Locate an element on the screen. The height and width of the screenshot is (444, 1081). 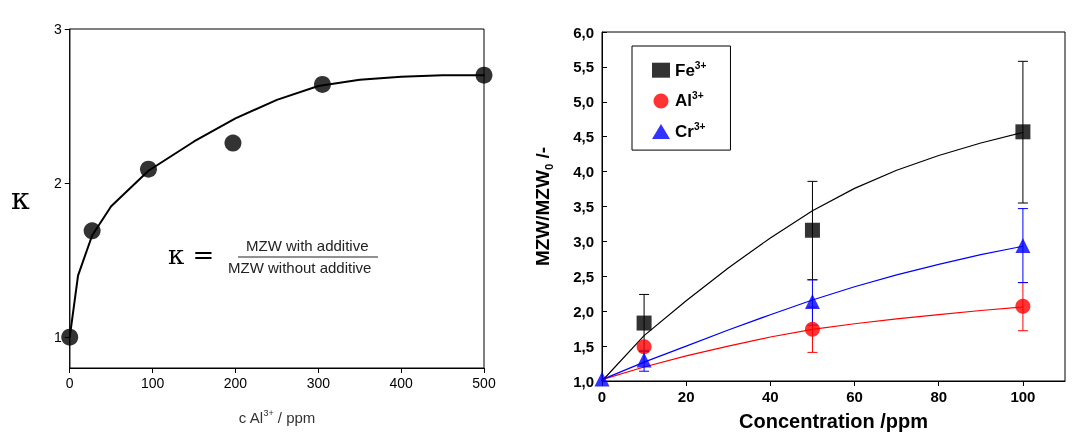
y-tick-label: 2,5 is located at coordinates (583, 276).